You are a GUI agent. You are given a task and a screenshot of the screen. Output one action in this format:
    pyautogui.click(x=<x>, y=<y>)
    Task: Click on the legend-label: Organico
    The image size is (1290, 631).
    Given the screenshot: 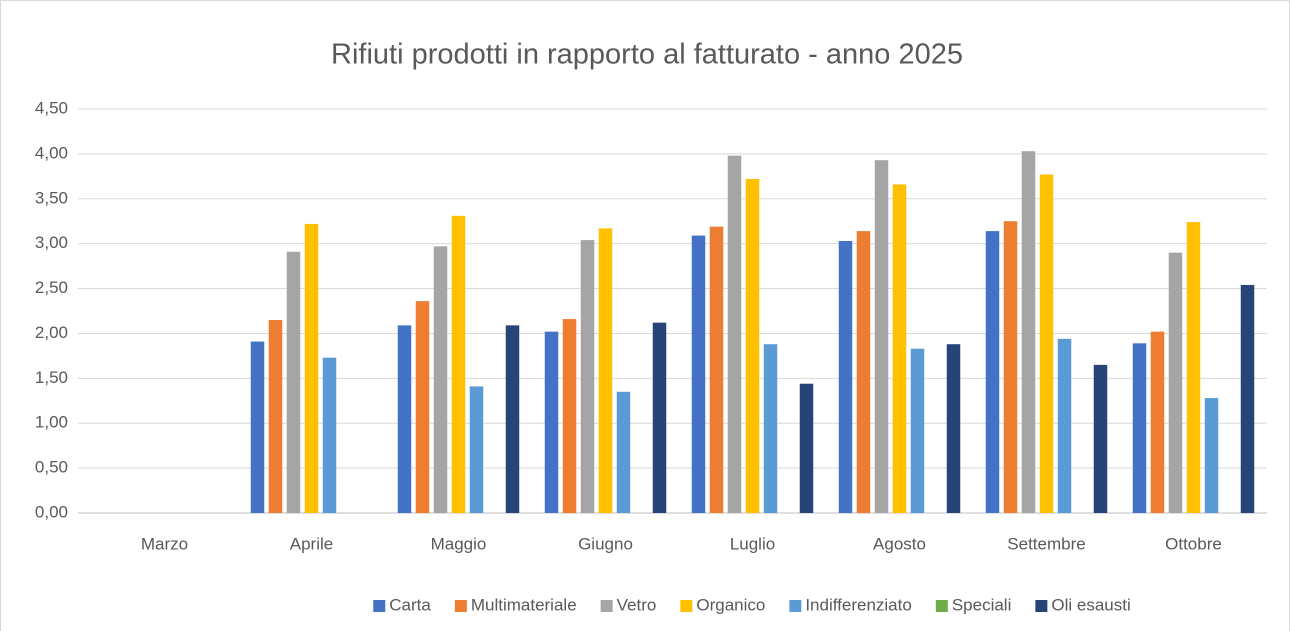 What is the action you would take?
    pyautogui.click(x=730, y=604)
    